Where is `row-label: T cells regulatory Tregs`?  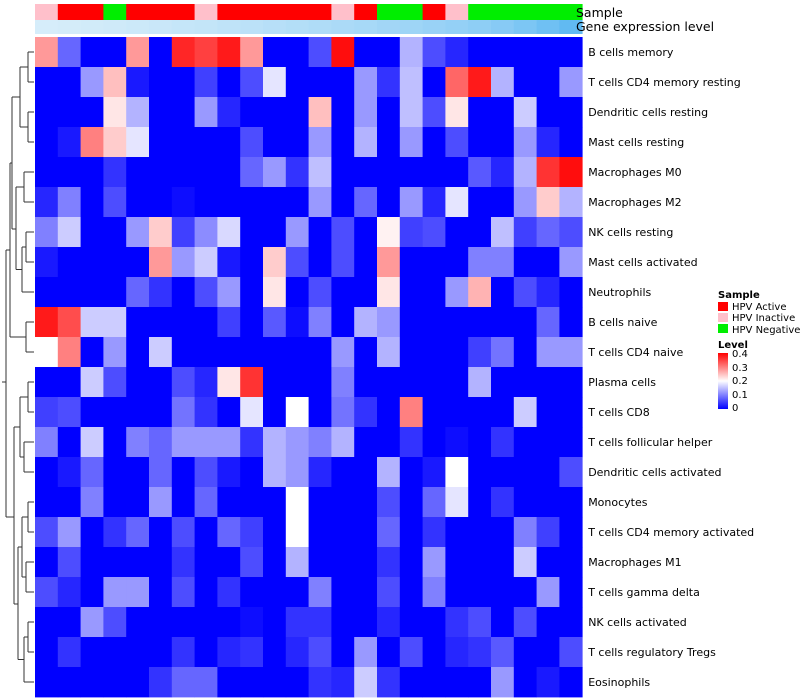
row-label: T cells regulatory Tregs is located at coordinates (651, 652).